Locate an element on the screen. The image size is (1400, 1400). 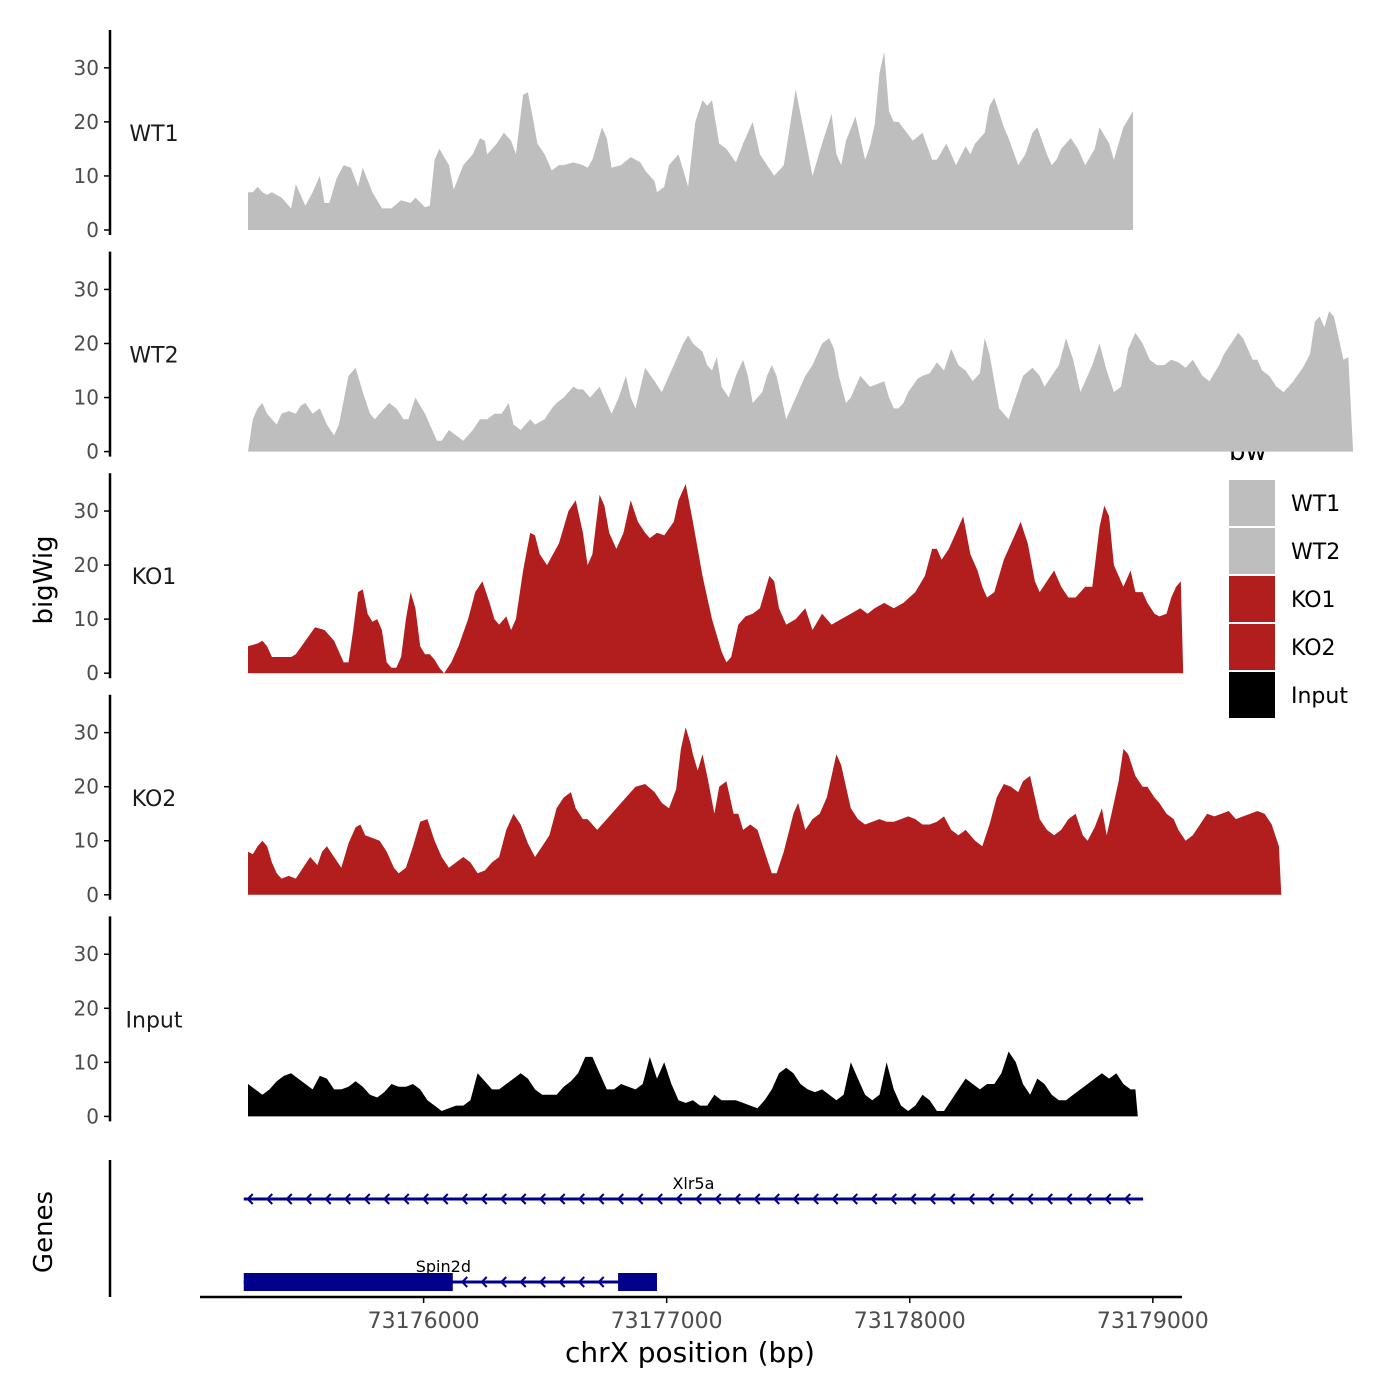
legend-label: Input is located at coordinates (1319, 696).